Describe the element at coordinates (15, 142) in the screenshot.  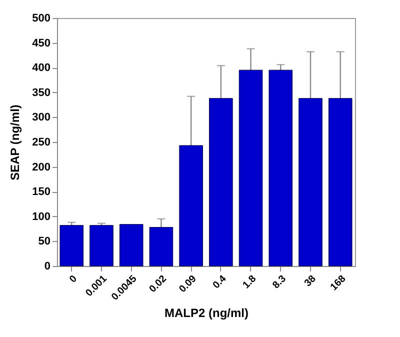
I see `y-axis-title: SEAP (ng/ml)` at that location.